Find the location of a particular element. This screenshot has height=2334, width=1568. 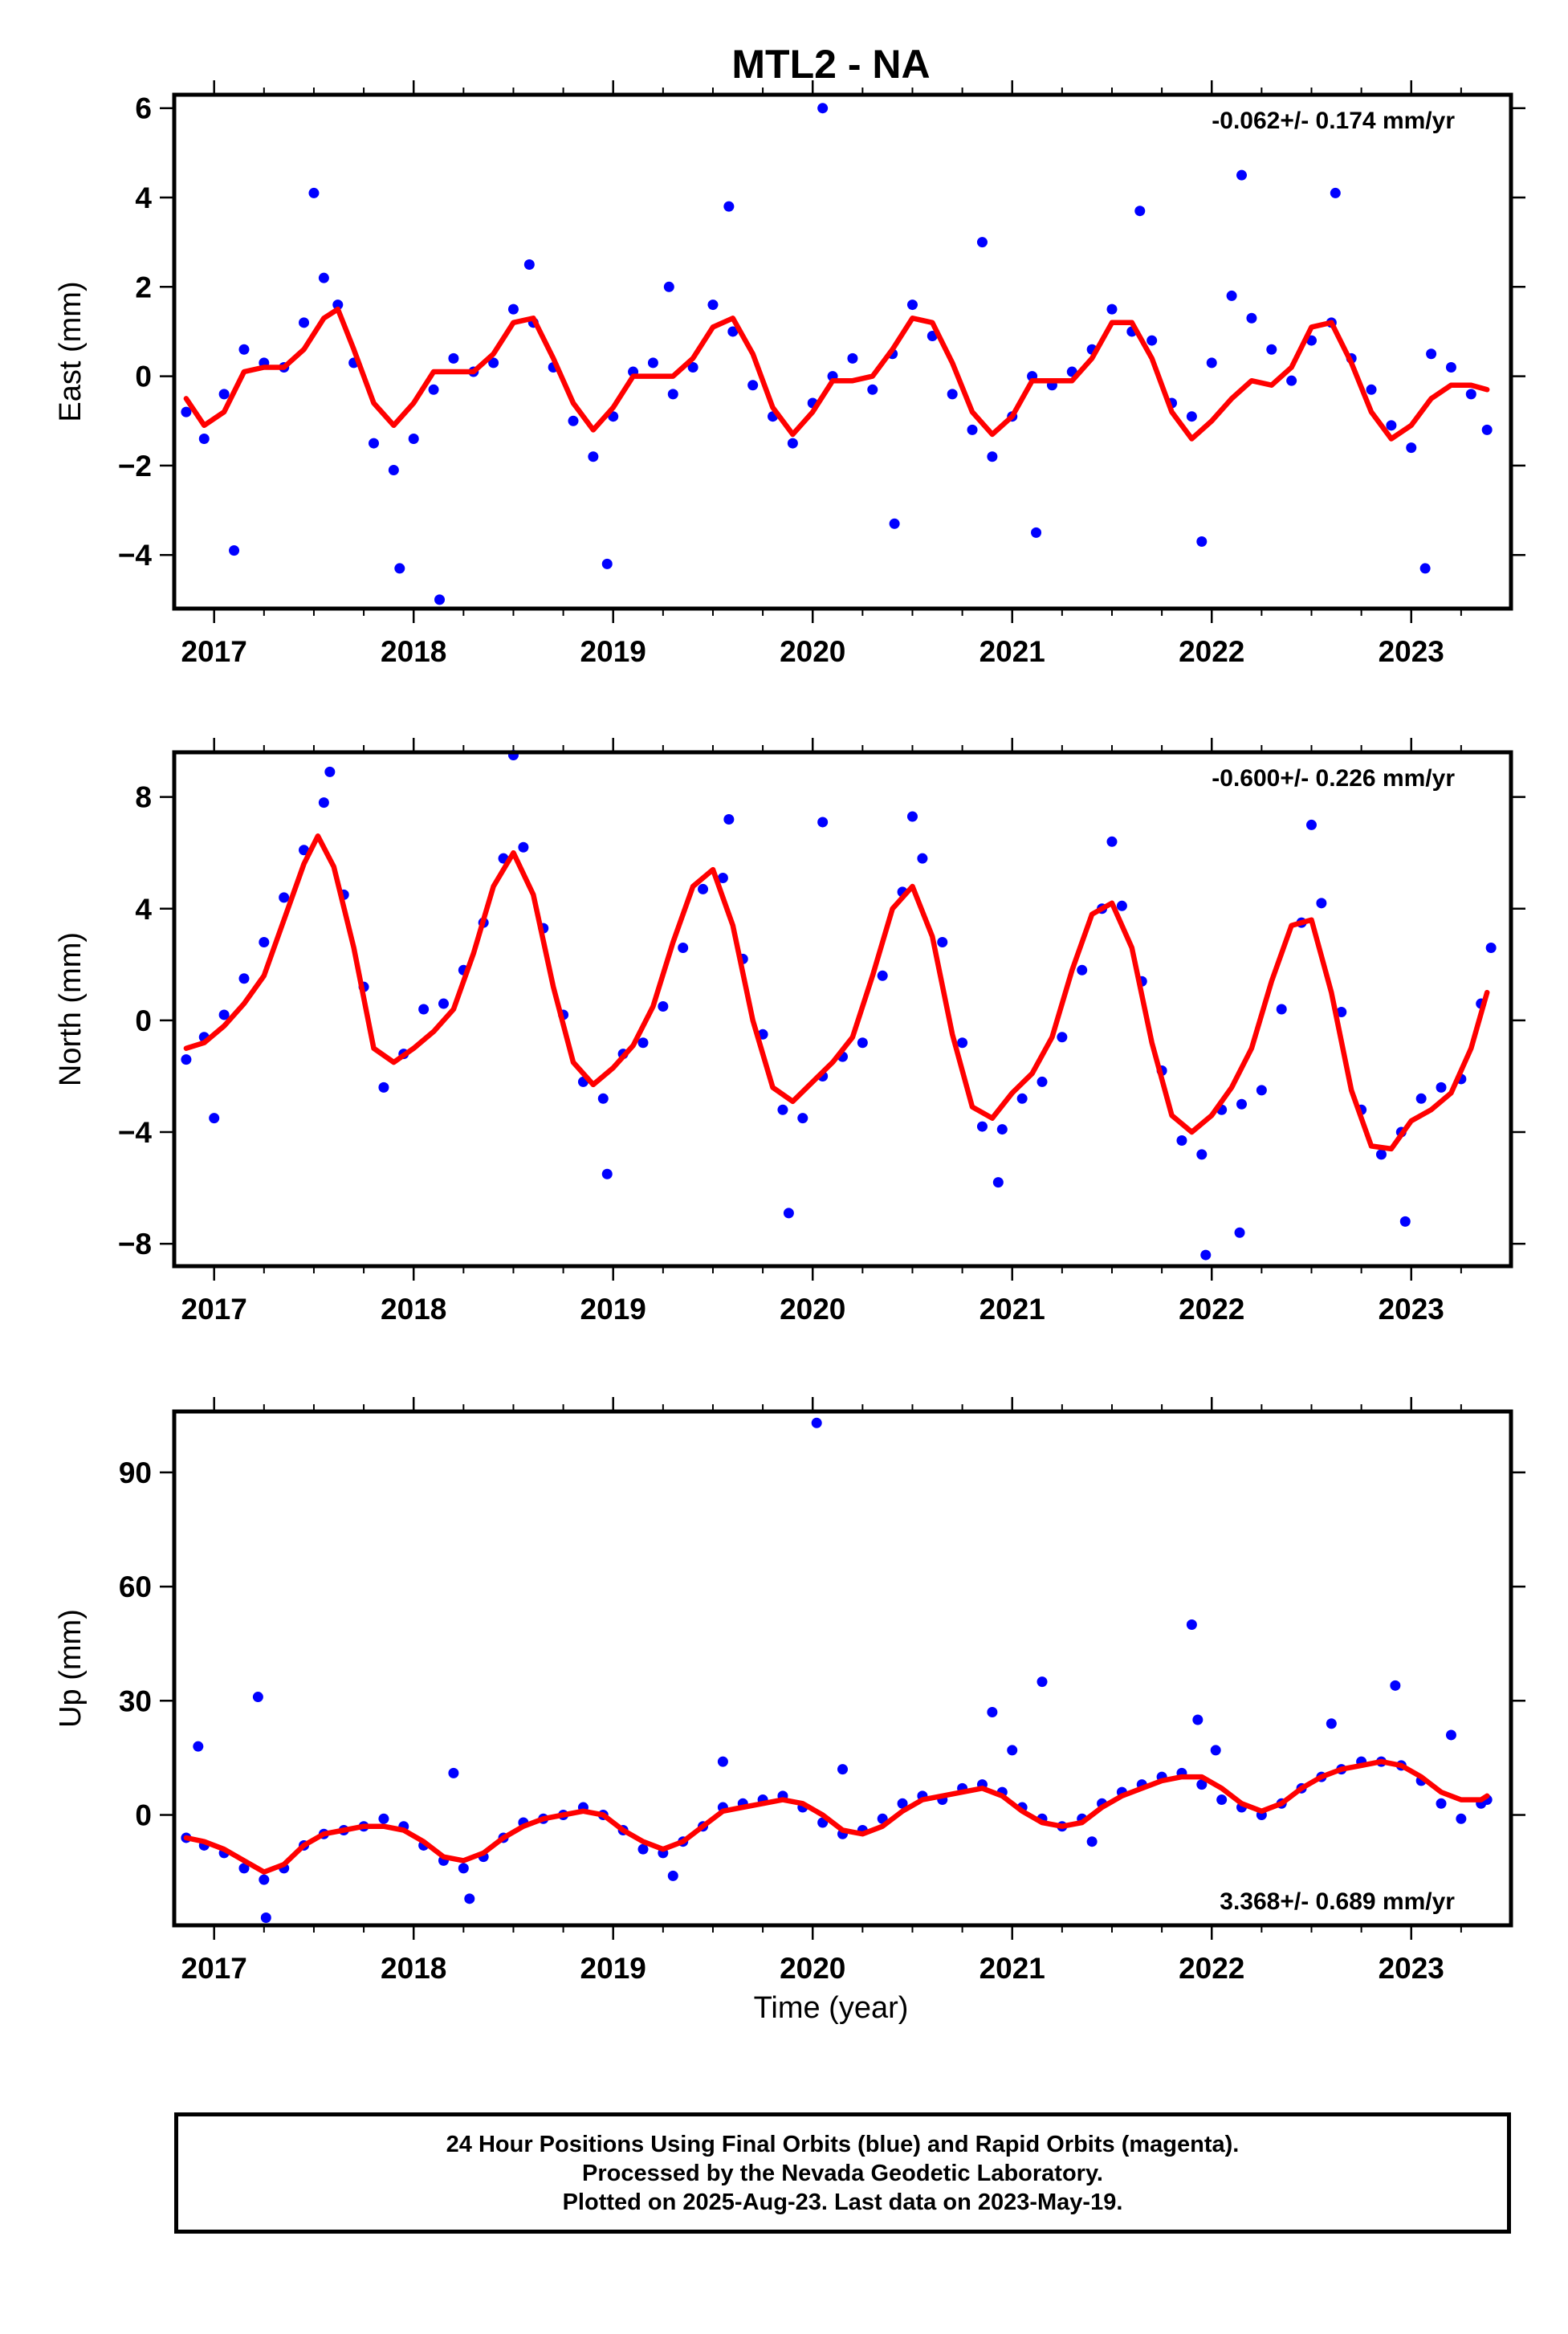

east-x-tick-label: 2023 is located at coordinates (1411, 651).